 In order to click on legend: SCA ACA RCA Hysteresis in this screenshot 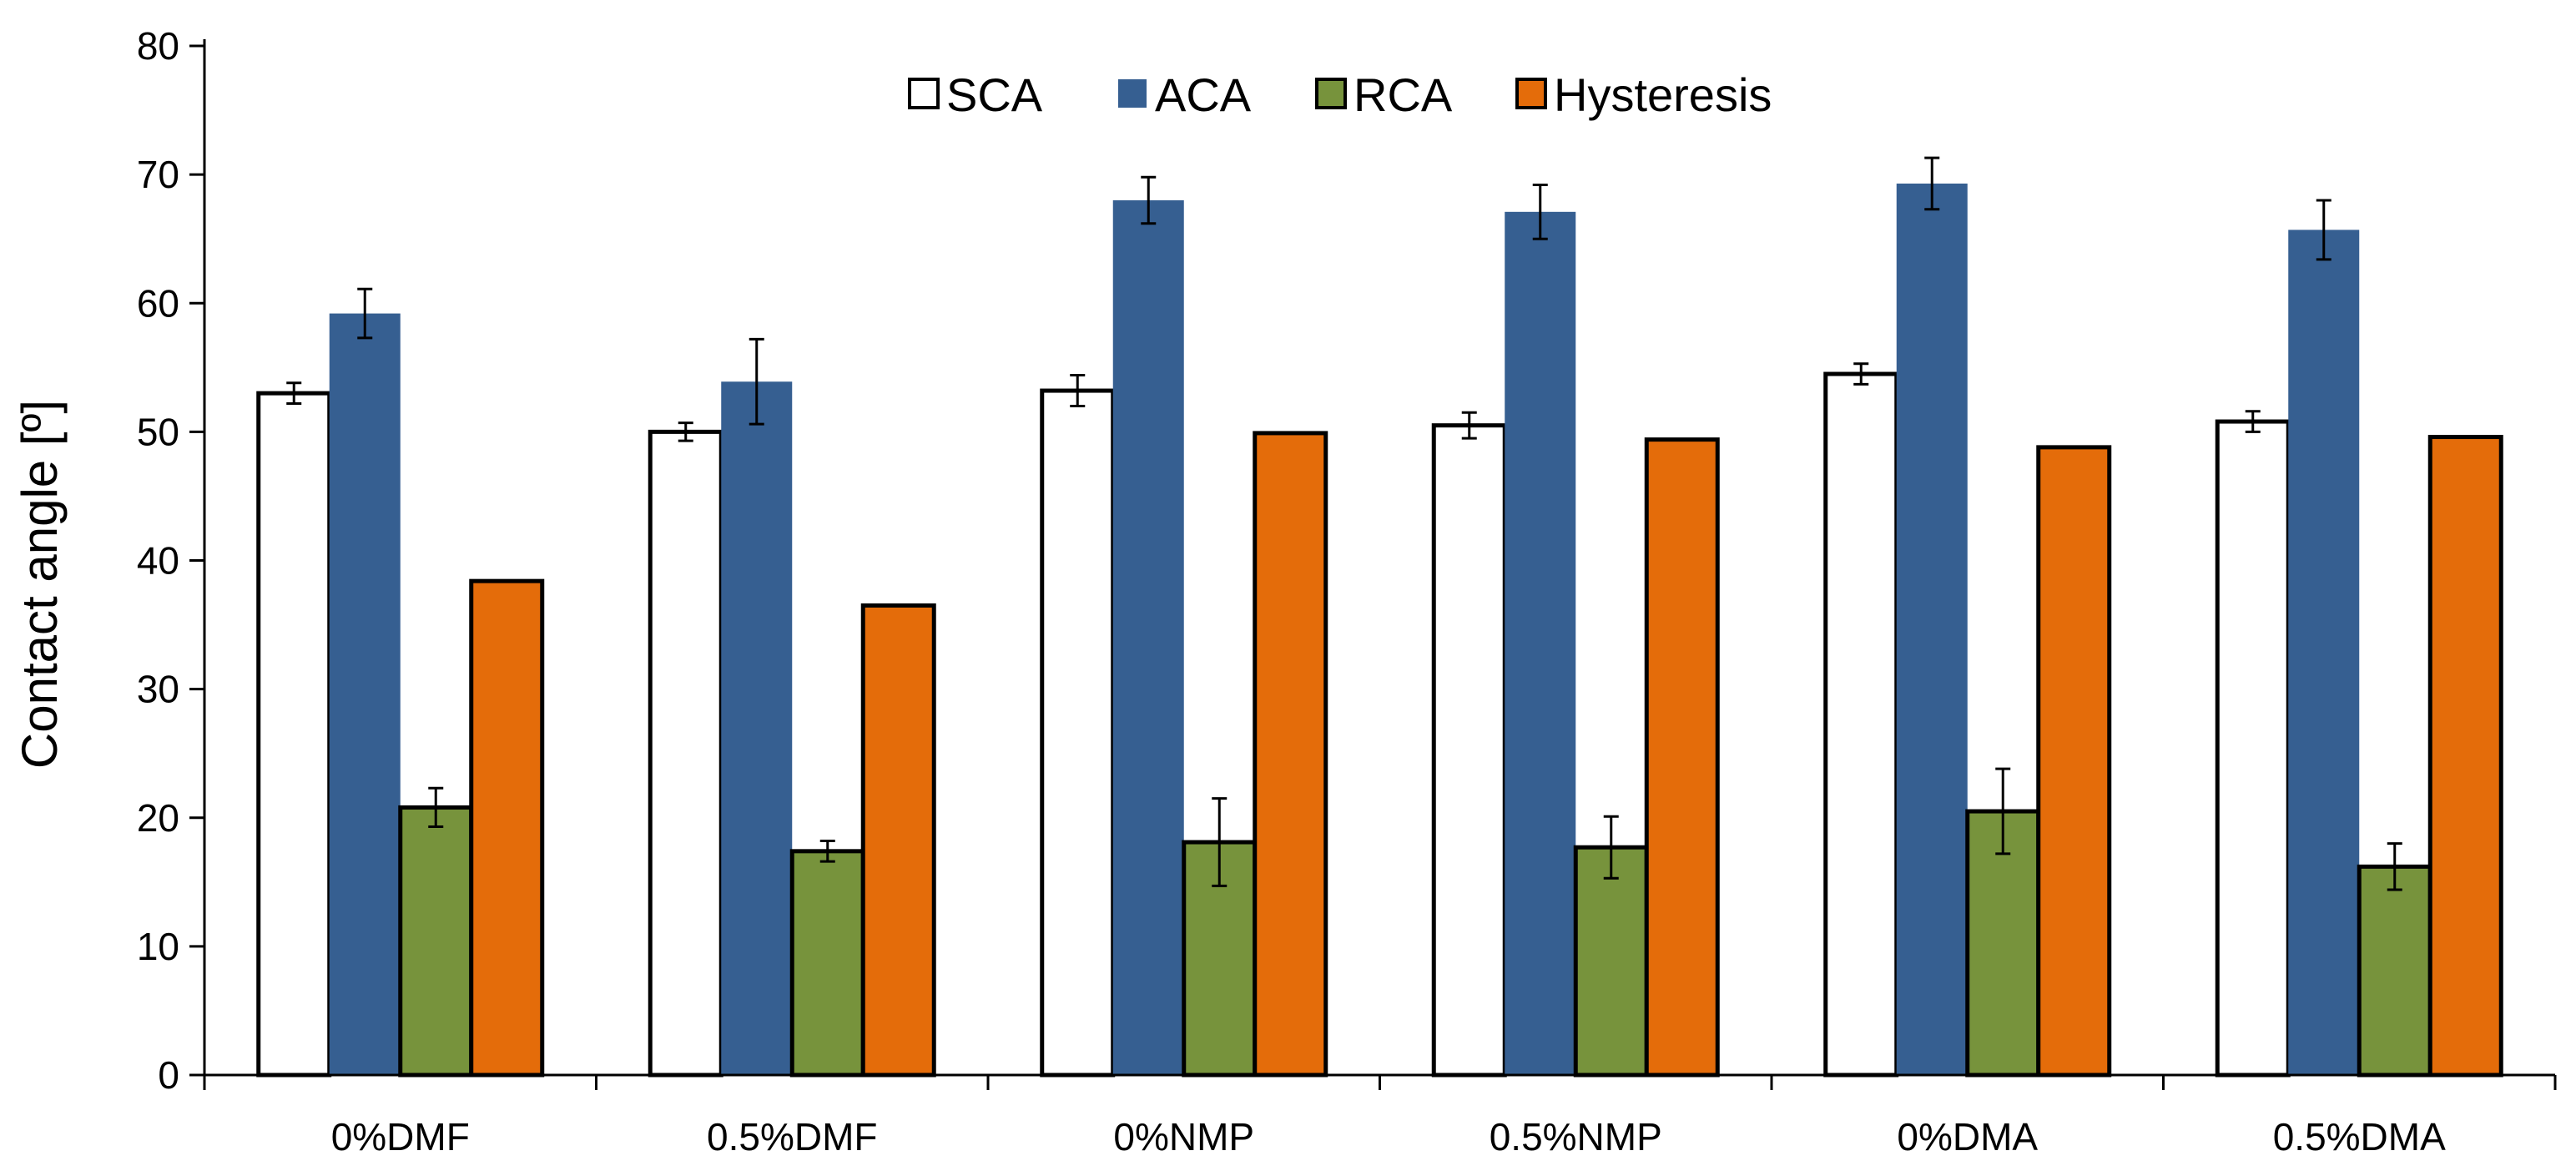, I will do `click(1340, 94)`.